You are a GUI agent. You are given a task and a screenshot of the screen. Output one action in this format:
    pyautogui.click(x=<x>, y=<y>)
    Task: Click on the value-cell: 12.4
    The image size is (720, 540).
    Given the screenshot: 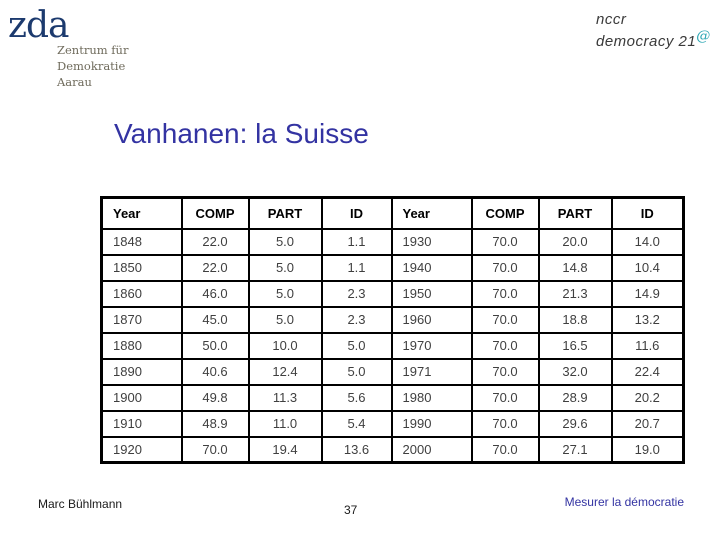 What is the action you would take?
    pyautogui.click(x=285, y=371)
    